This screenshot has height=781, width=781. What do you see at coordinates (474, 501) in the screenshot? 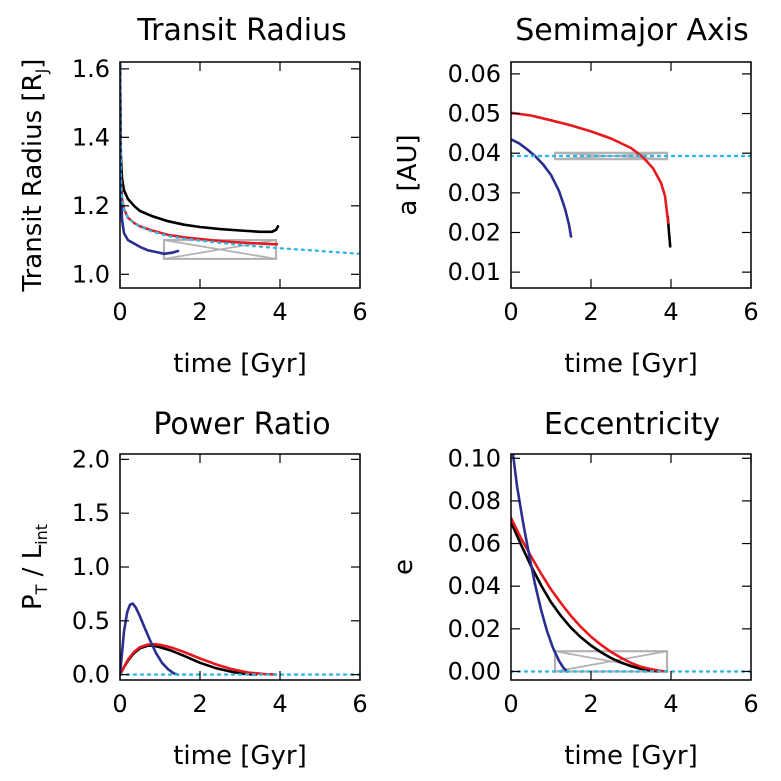
I see `y-tick-label: 0.08` at bounding box center [474, 501].